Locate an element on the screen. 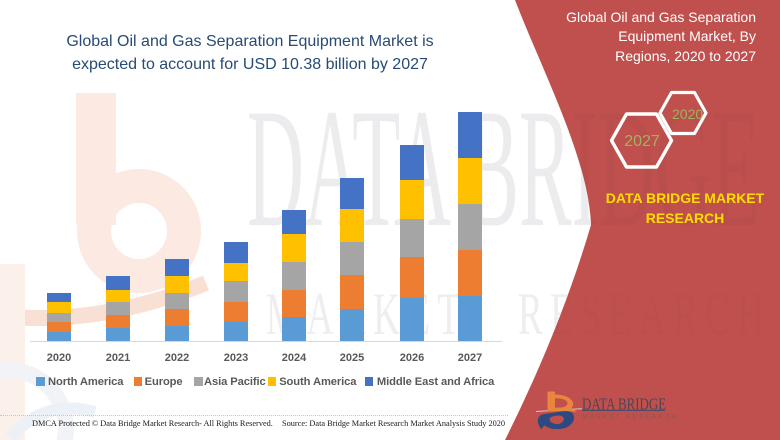  svg-text: MARKET RESEARCH is located at coordinates (631, 417).